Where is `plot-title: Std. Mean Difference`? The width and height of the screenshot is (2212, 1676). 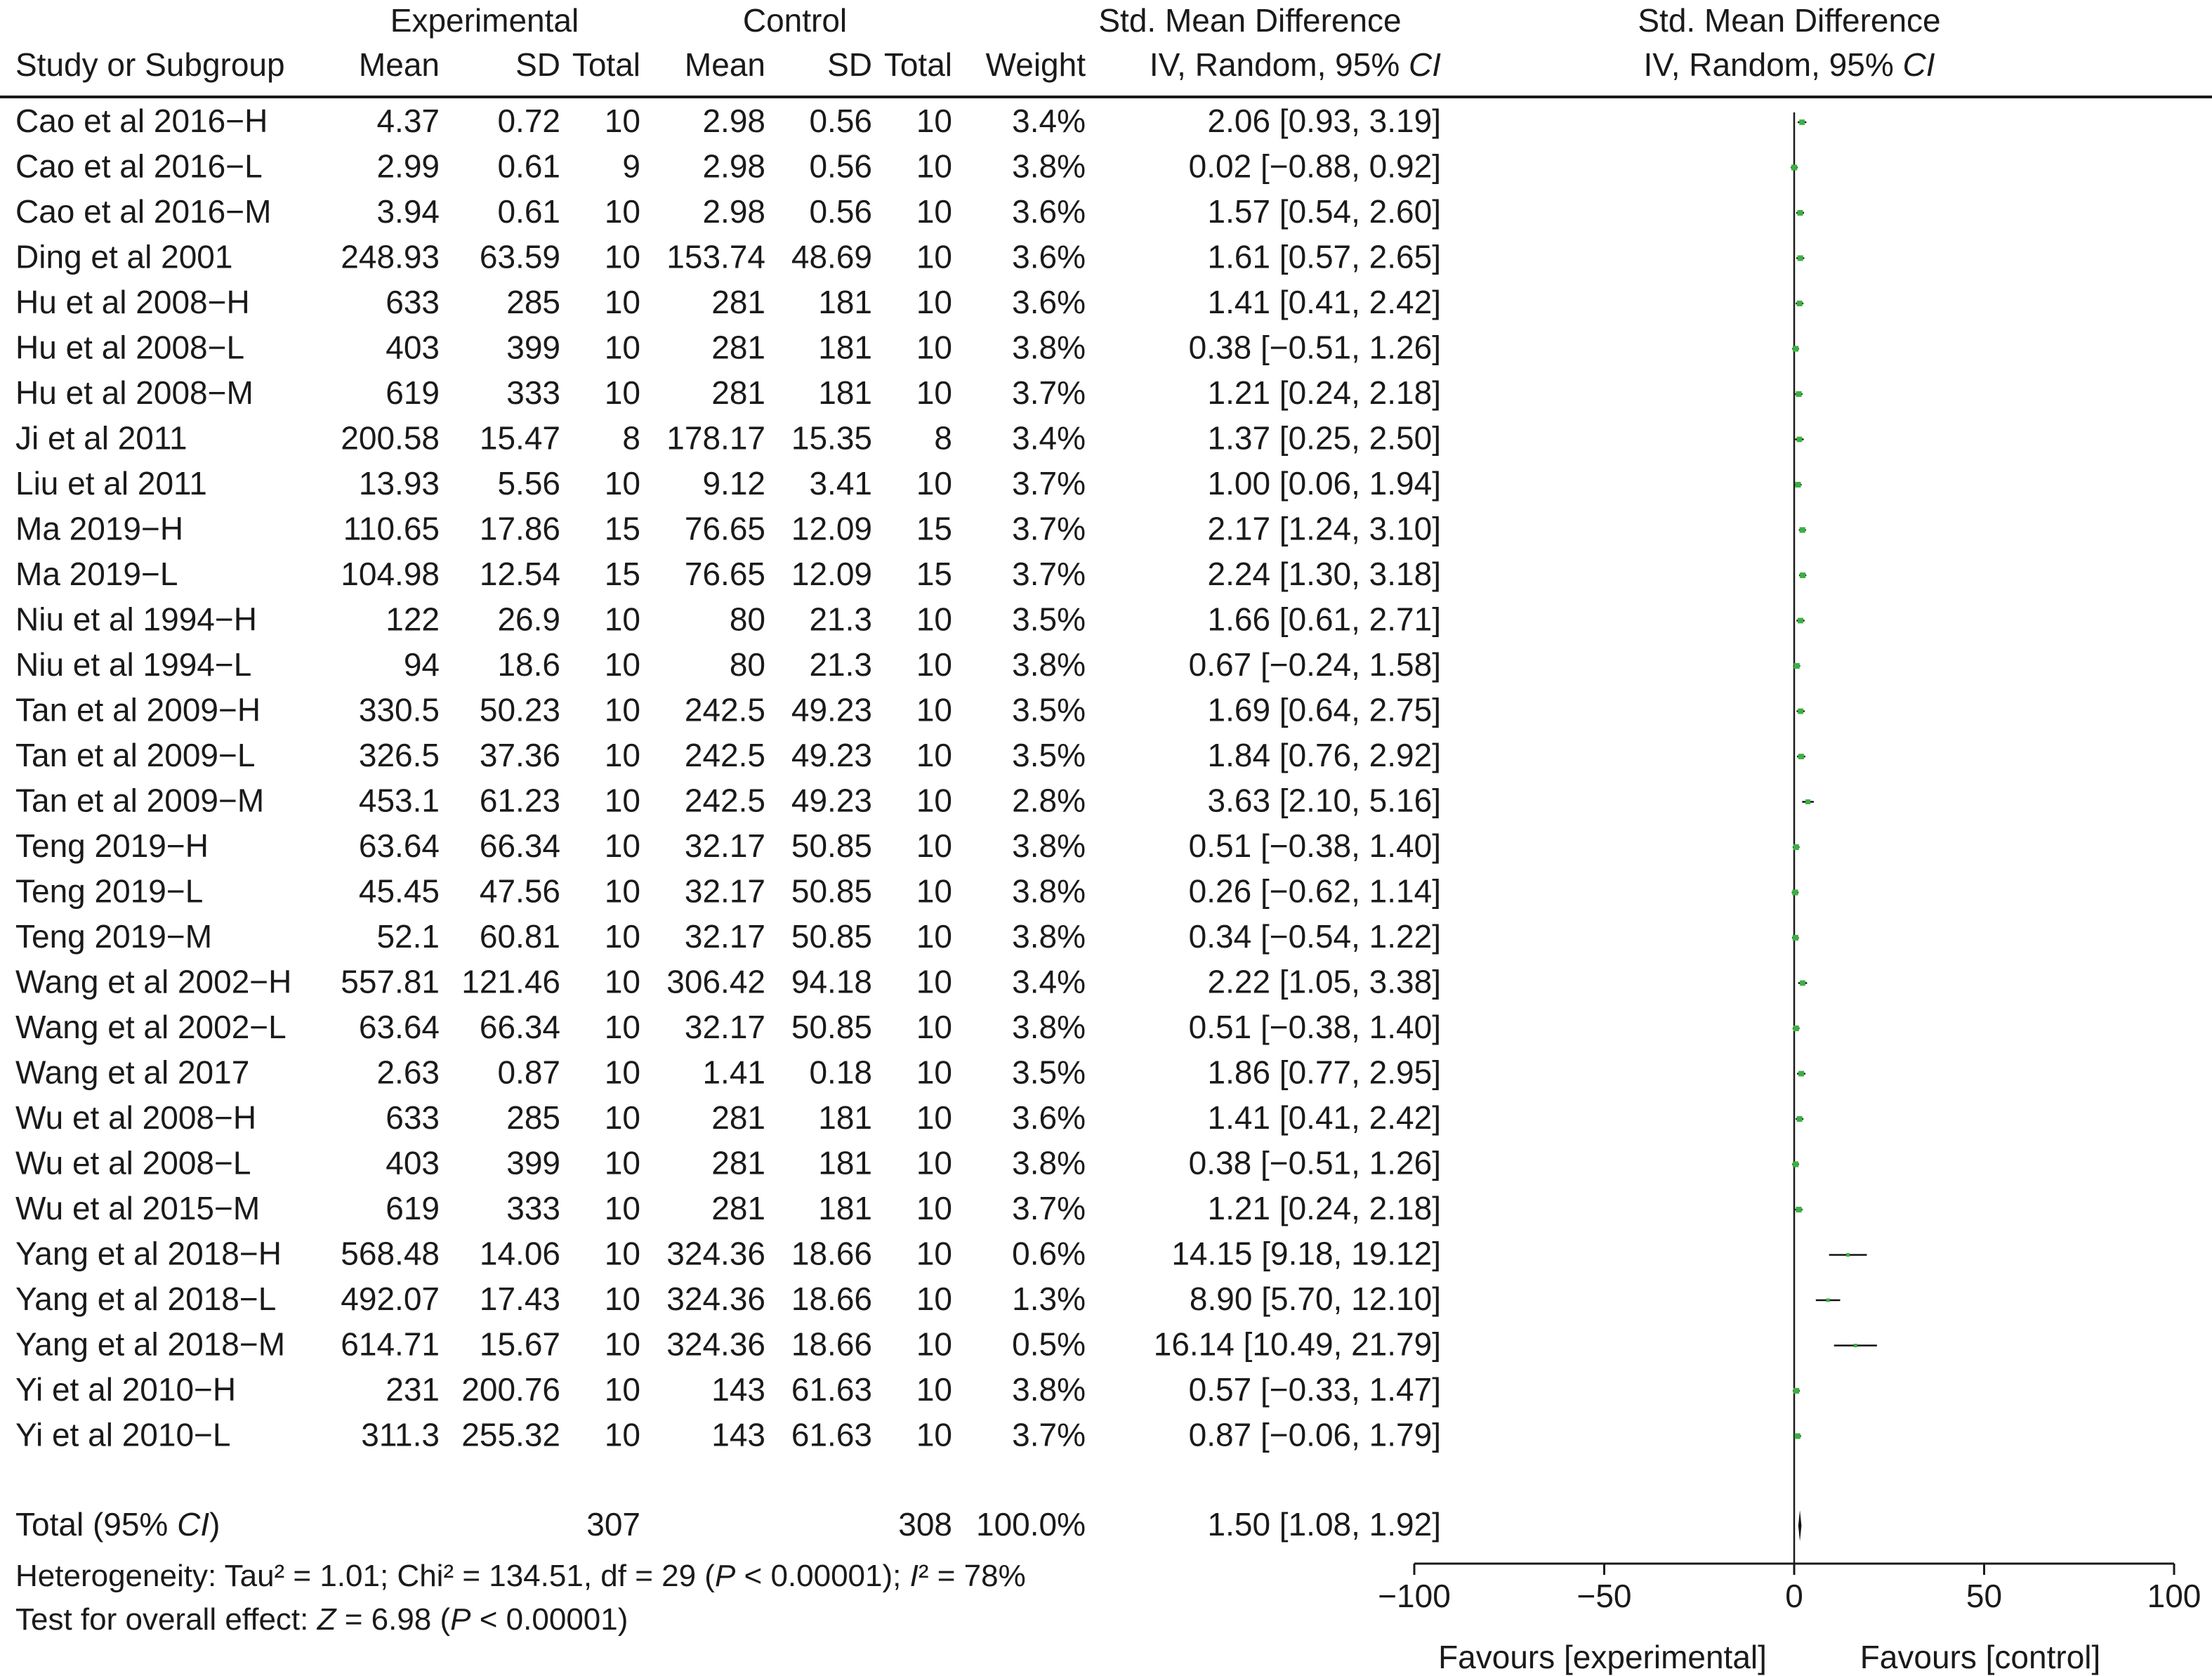
plot-title: Std. Mean Difference is located at coordinates (1789, 20).